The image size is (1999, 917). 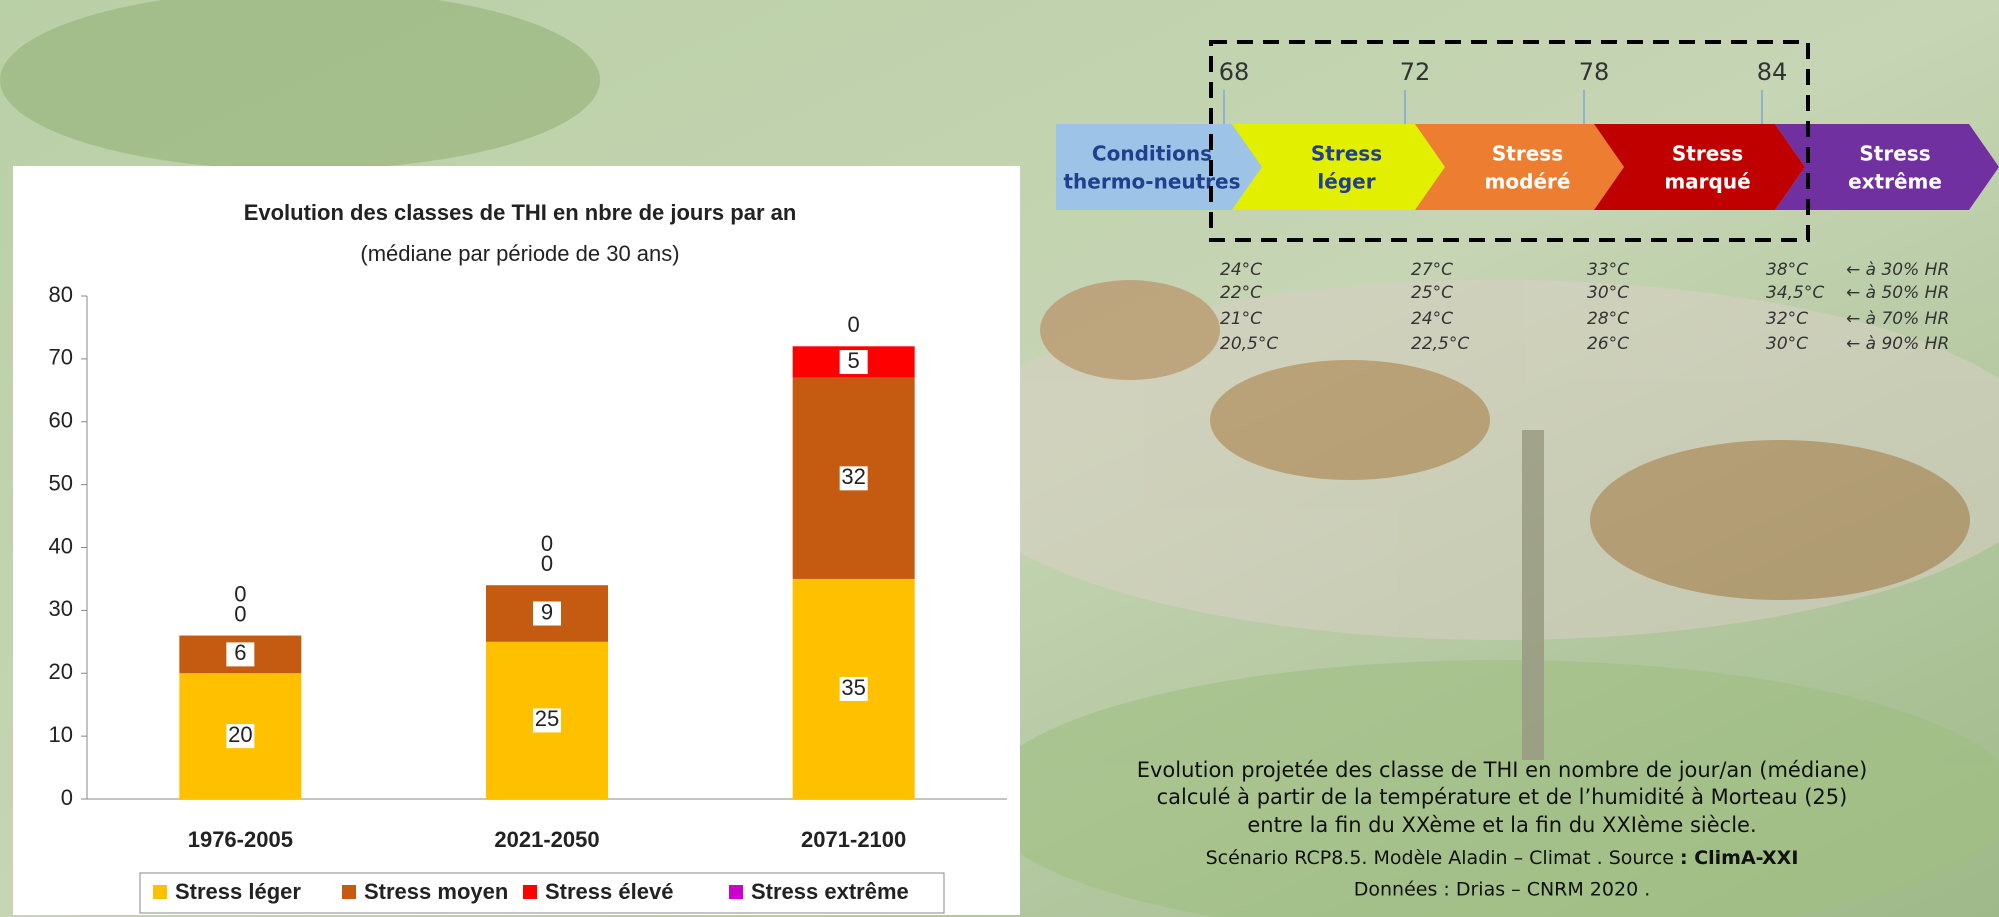 I want to click on humidity-label: ← à 70% HR, so click(x=1897, y=319).